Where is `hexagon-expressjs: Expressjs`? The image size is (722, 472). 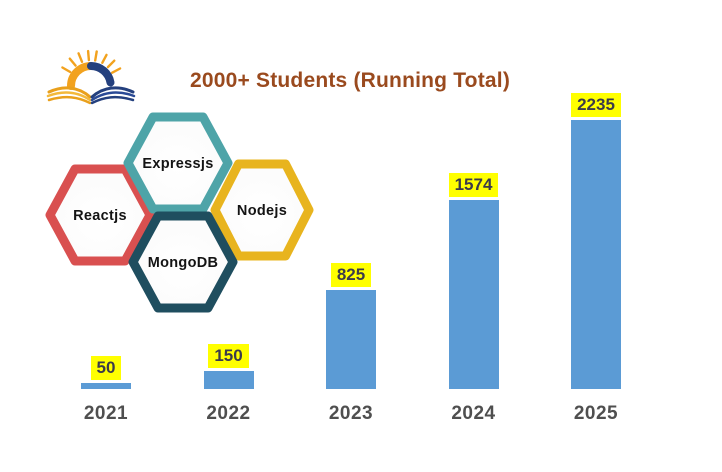
hexagon-expressjs: Expressjs is located at coordinates (178, 163).